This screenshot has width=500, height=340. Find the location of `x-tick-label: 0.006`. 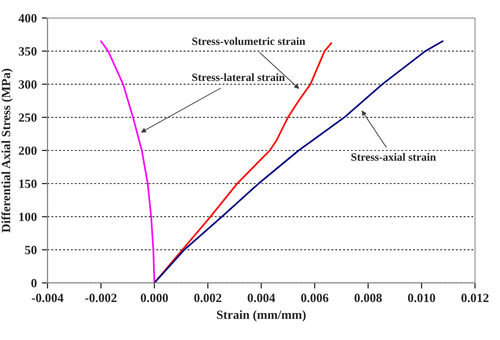

x-tick-label: 0.006 is located at coordinates (314, 298).